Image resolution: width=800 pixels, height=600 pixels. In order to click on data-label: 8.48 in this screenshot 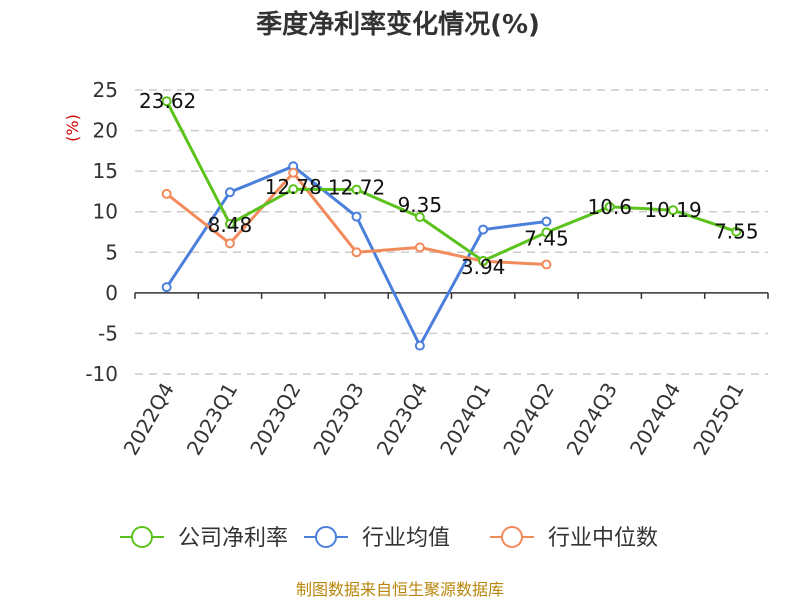, I will do `click(230, 225)`.